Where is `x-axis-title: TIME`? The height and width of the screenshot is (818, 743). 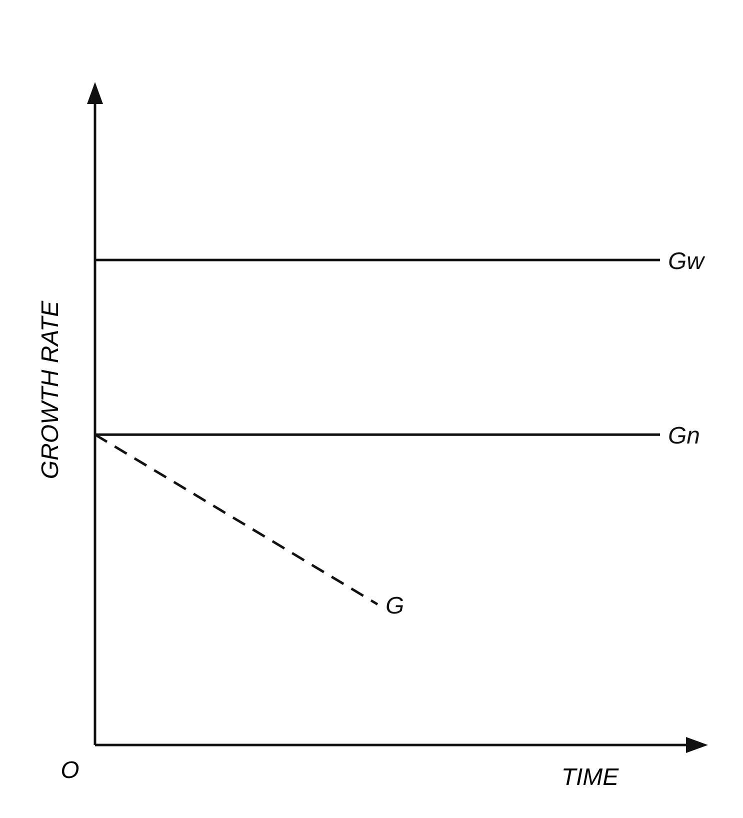
x-axis-title: TIME is located at coordinates (590, 777).